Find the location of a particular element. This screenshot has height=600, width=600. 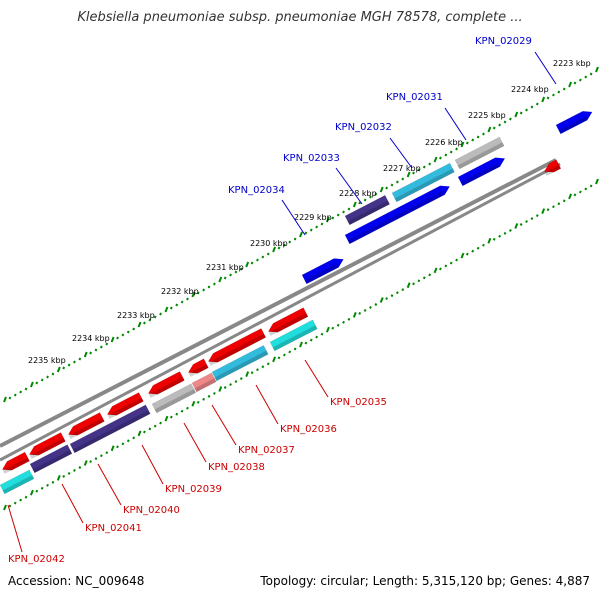

gene-label-reverse: KPN_02036 is located at coordinates (308, 429).